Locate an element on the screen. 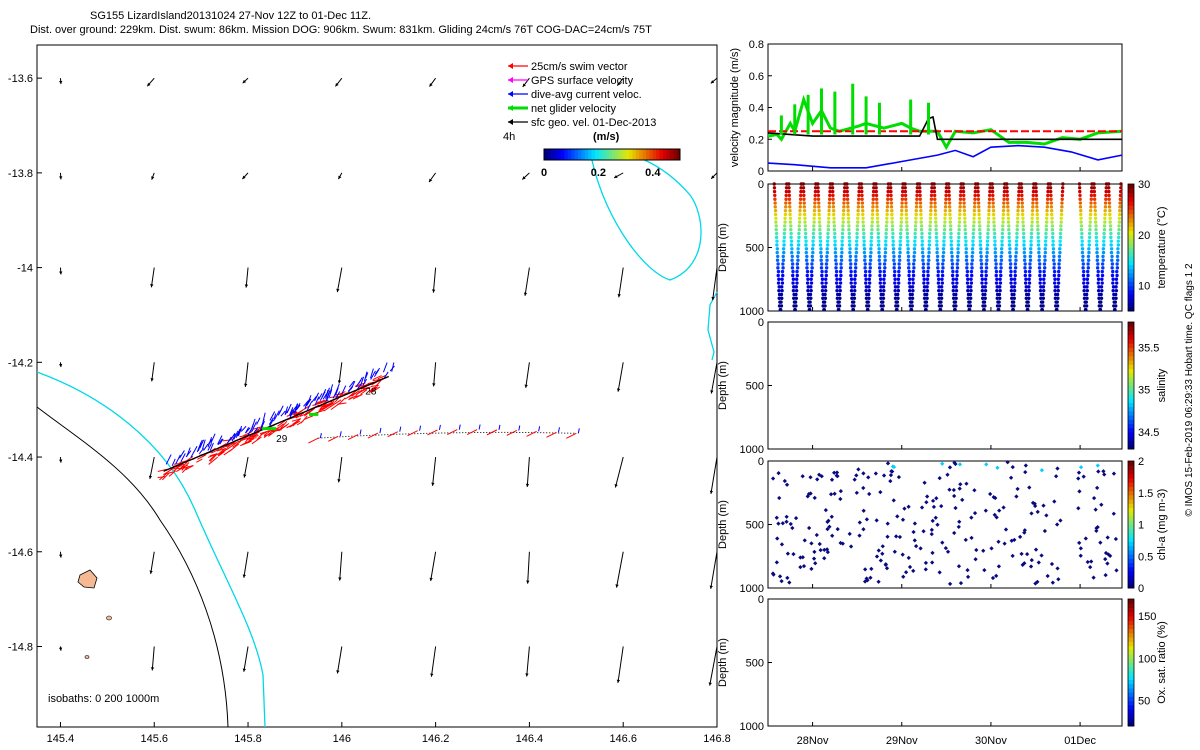  swim-vector is located at coordinates (295, 420).